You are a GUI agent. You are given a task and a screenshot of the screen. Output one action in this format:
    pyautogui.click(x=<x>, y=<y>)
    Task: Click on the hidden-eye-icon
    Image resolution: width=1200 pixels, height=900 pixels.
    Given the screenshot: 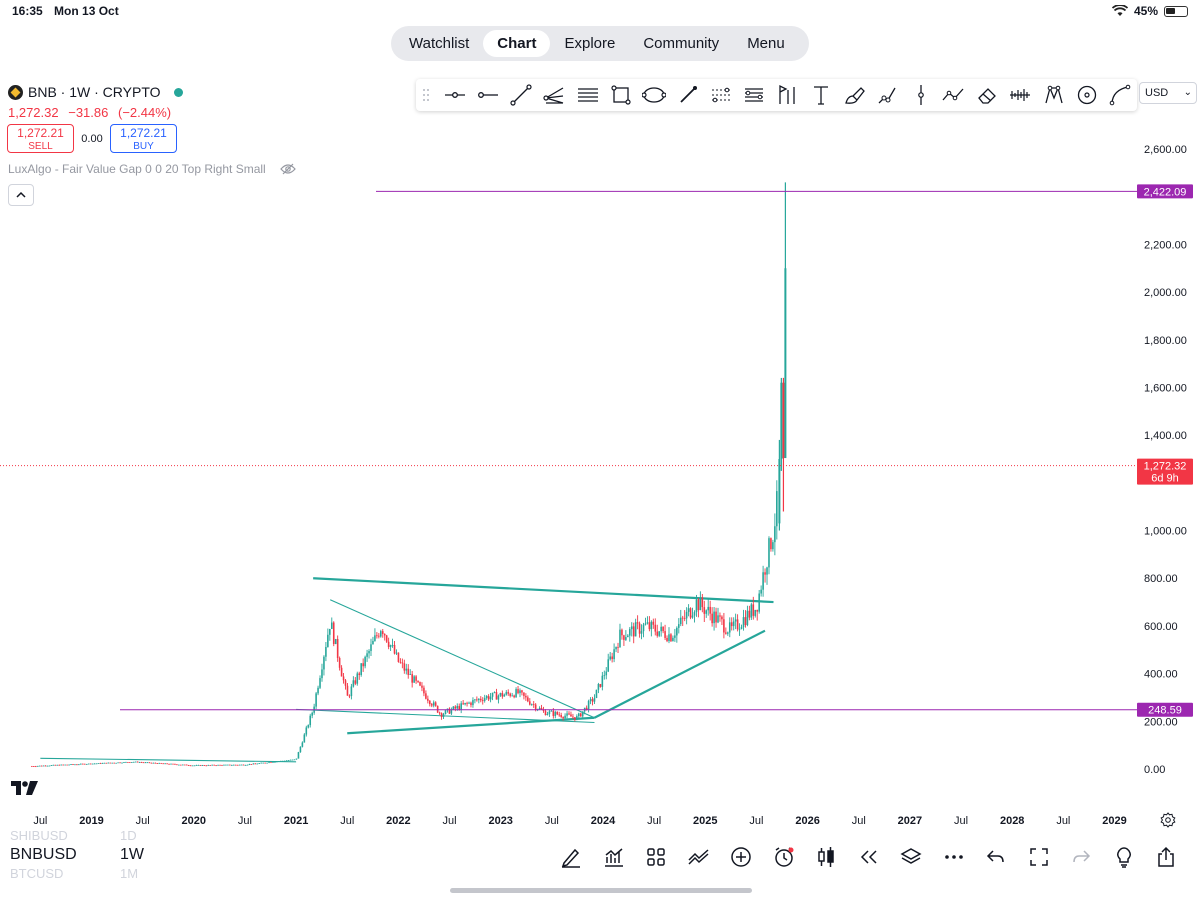 What is the action you would take?
    pyautogui.click(x=287, y=169)
    